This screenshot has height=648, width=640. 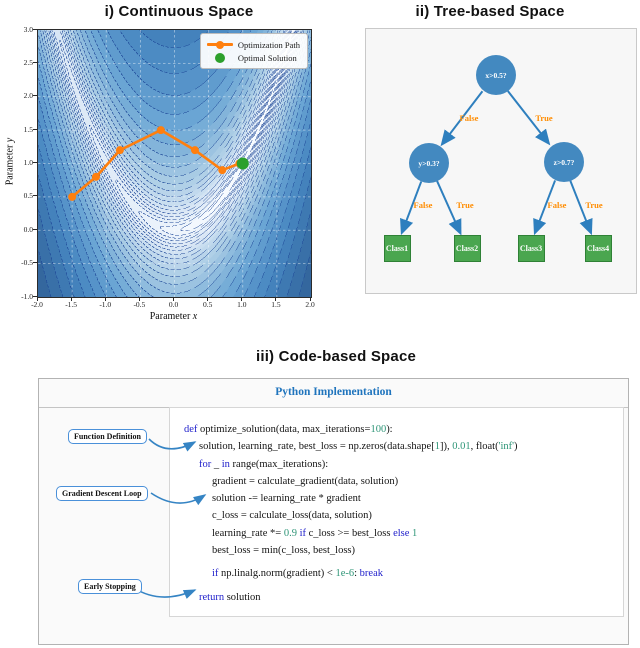 What do you see at coordinates (389, 429) in the screenshot?
I see `code-text: ):` at bounding box center [389, 429].